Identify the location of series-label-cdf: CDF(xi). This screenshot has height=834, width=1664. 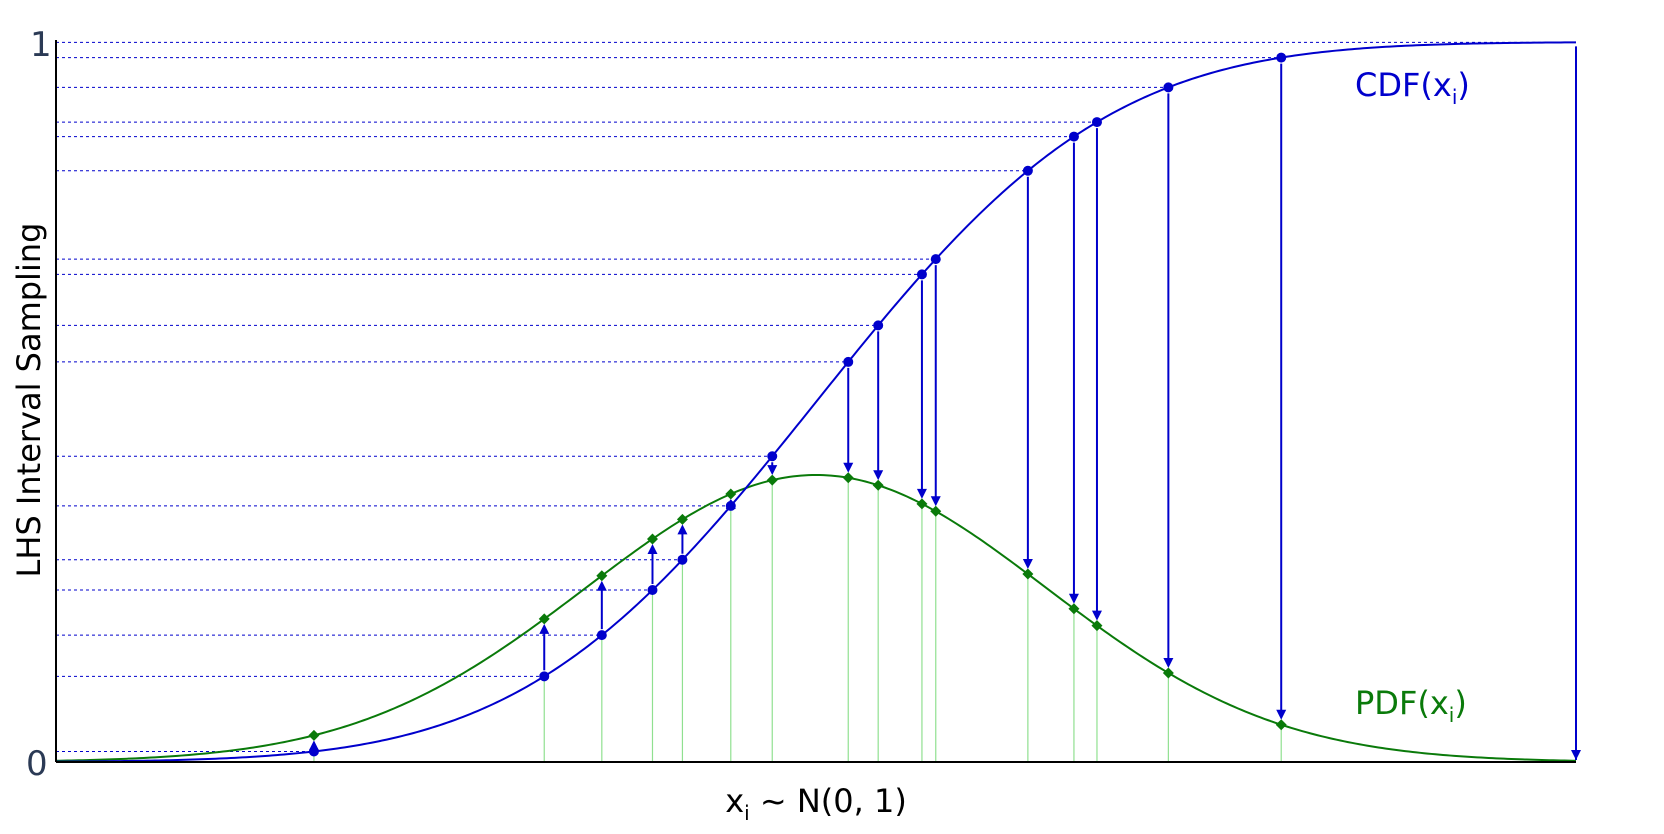
(1412, 87).